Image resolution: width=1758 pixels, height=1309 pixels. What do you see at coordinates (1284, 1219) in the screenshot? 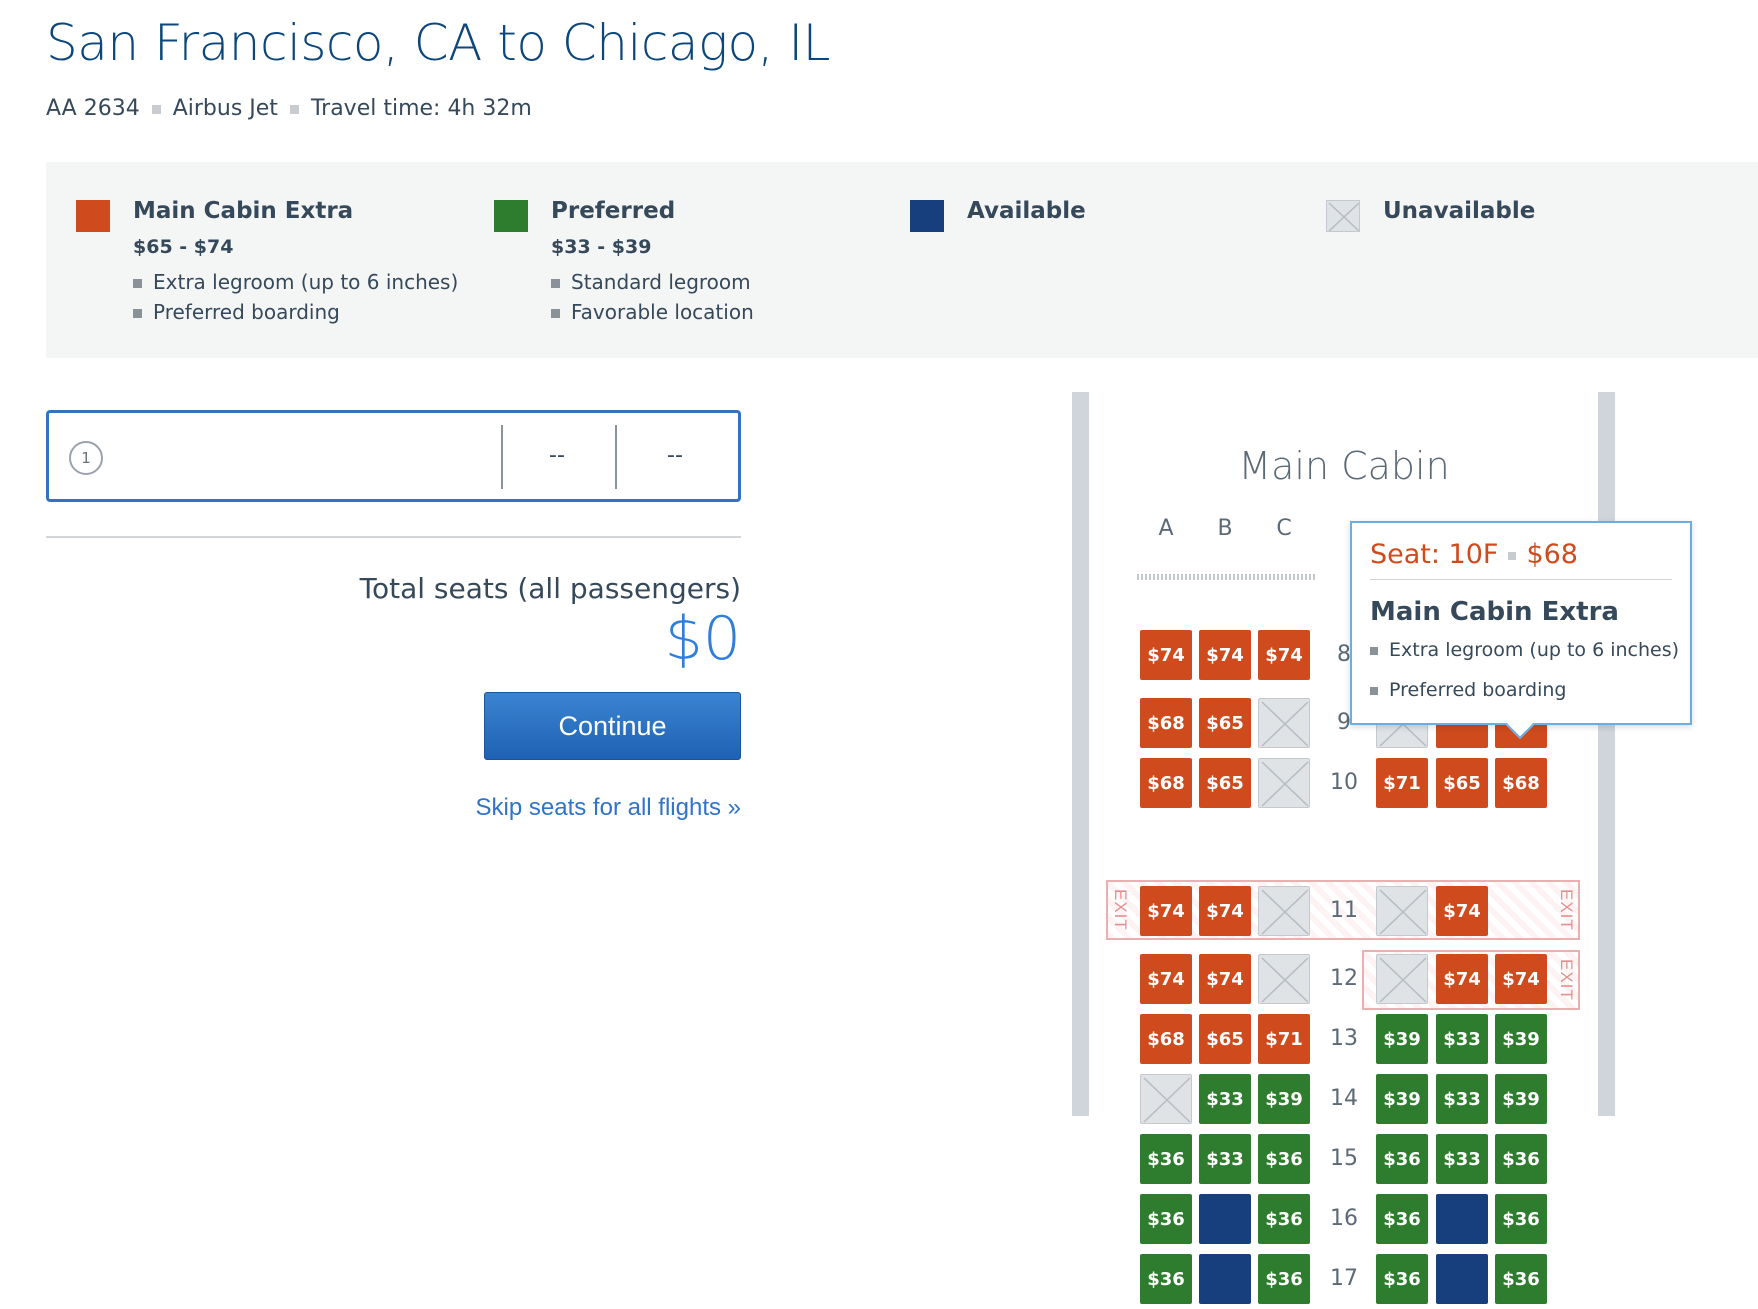
I see `seat-16c: $36` at bounding box center [1284, 1219].